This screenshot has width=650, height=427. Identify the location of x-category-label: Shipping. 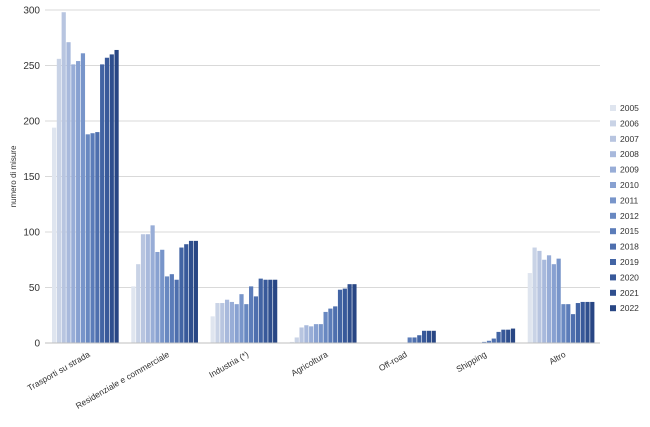
(471, 361).